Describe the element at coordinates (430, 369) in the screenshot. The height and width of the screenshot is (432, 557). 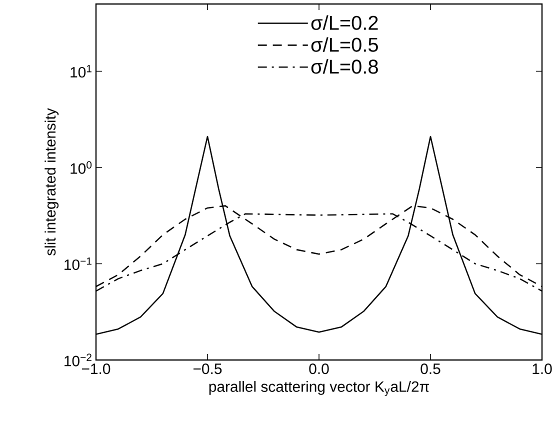
I see `x-tick-label: 0.5` at that location.